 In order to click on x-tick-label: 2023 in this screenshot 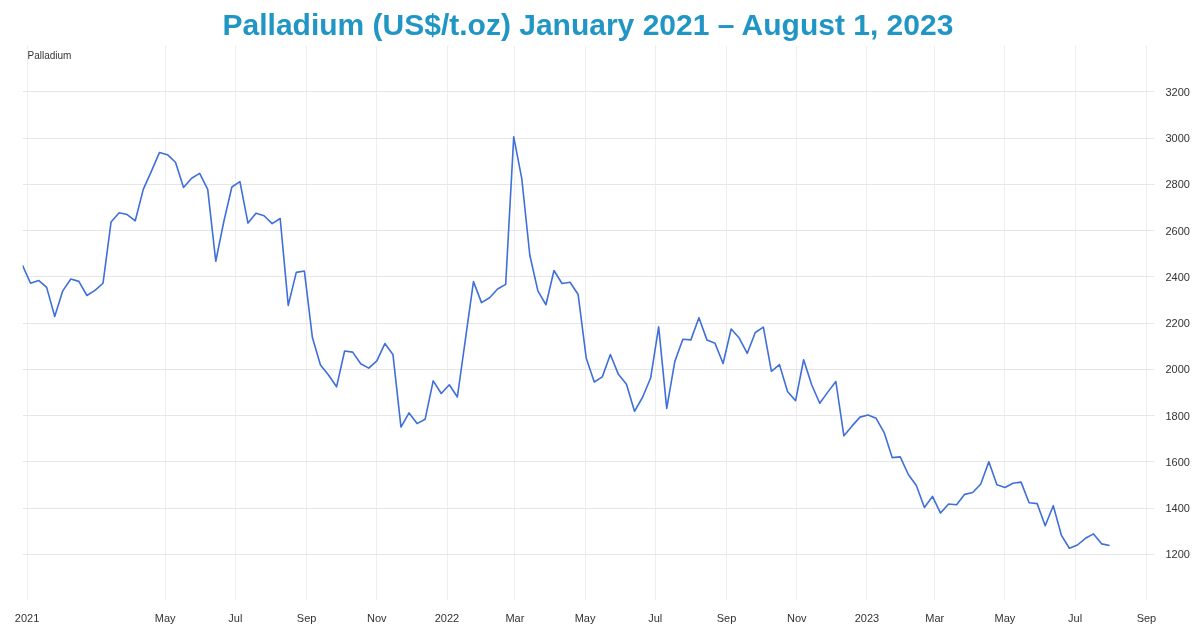, I will do `click(867, 617)`.